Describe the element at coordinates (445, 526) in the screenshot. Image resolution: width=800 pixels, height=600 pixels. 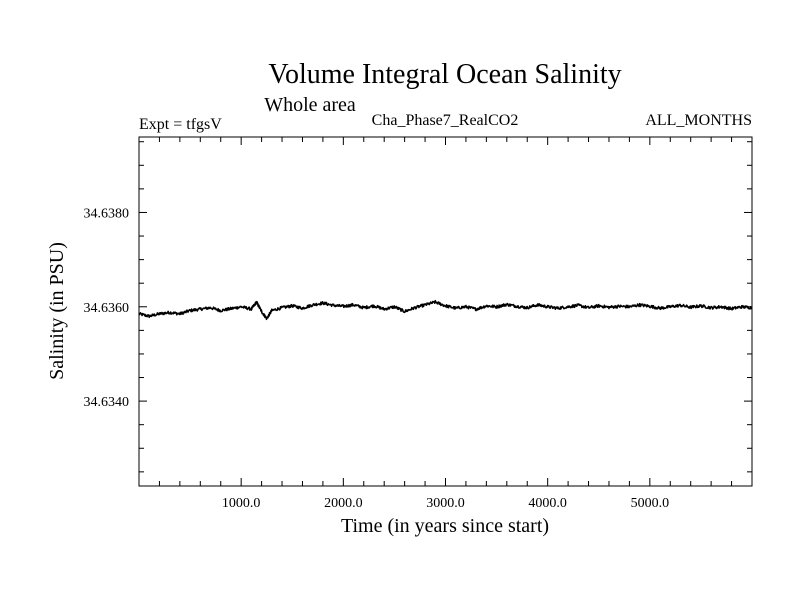
I see `x-axis-label: Time (in years since start)` at that location.